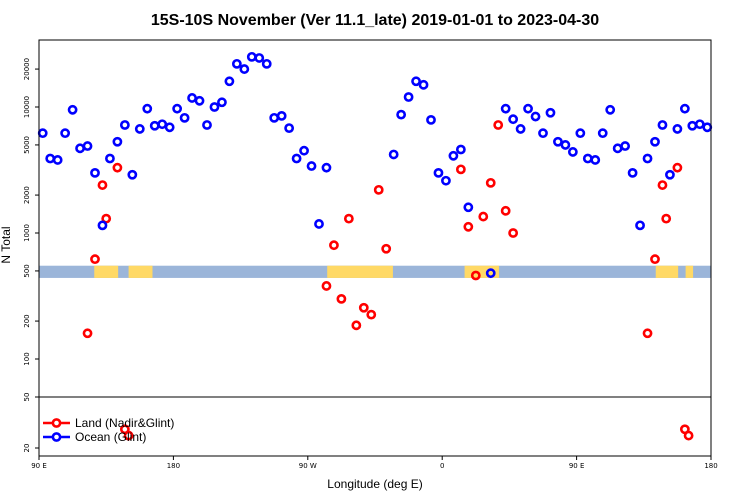 The image size is (750, 500). I want to click on legend-label: Land (Nadir&Glint), so click(124, 423).